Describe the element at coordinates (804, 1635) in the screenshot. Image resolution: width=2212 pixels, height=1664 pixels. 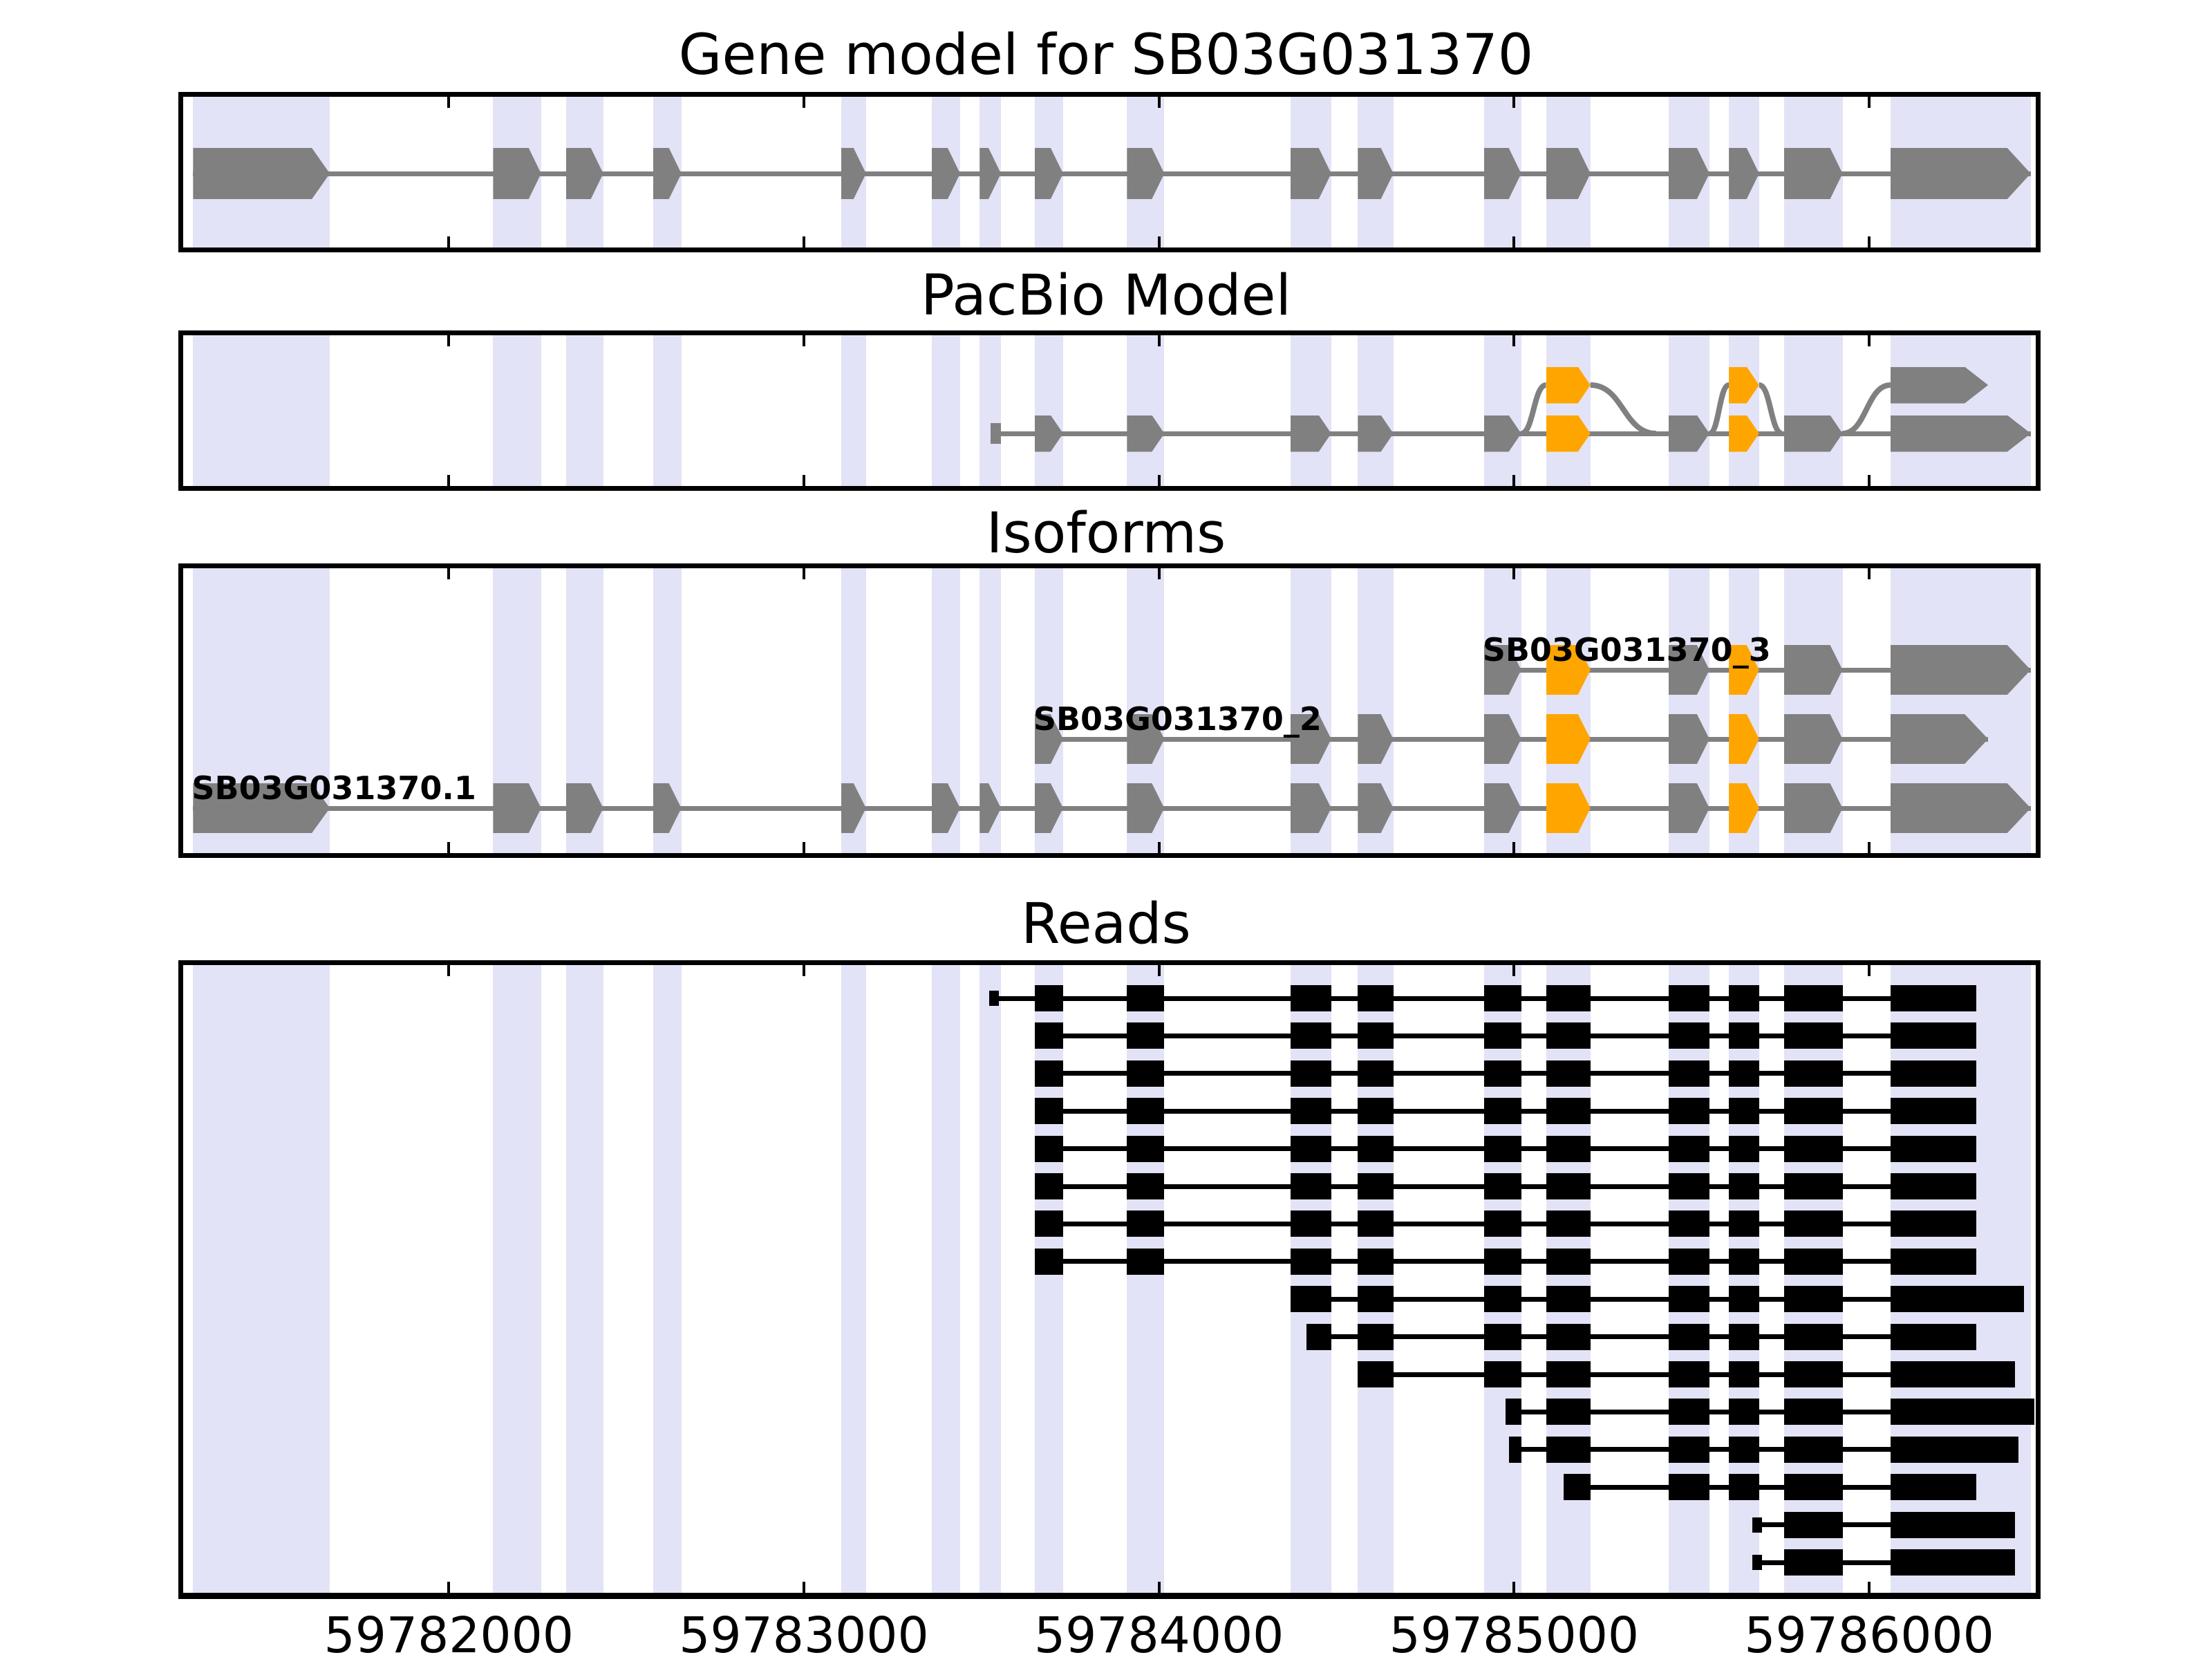
I see `axis-tick-label: 59783000` at that location.